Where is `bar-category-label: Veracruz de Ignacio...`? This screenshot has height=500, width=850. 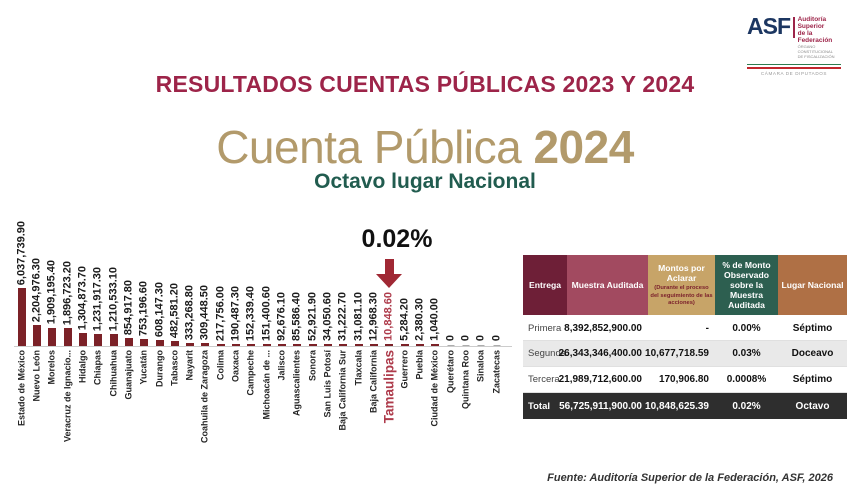
bar-category-label: Veracruz de Ignacio... is located at coordinates (67, 396).